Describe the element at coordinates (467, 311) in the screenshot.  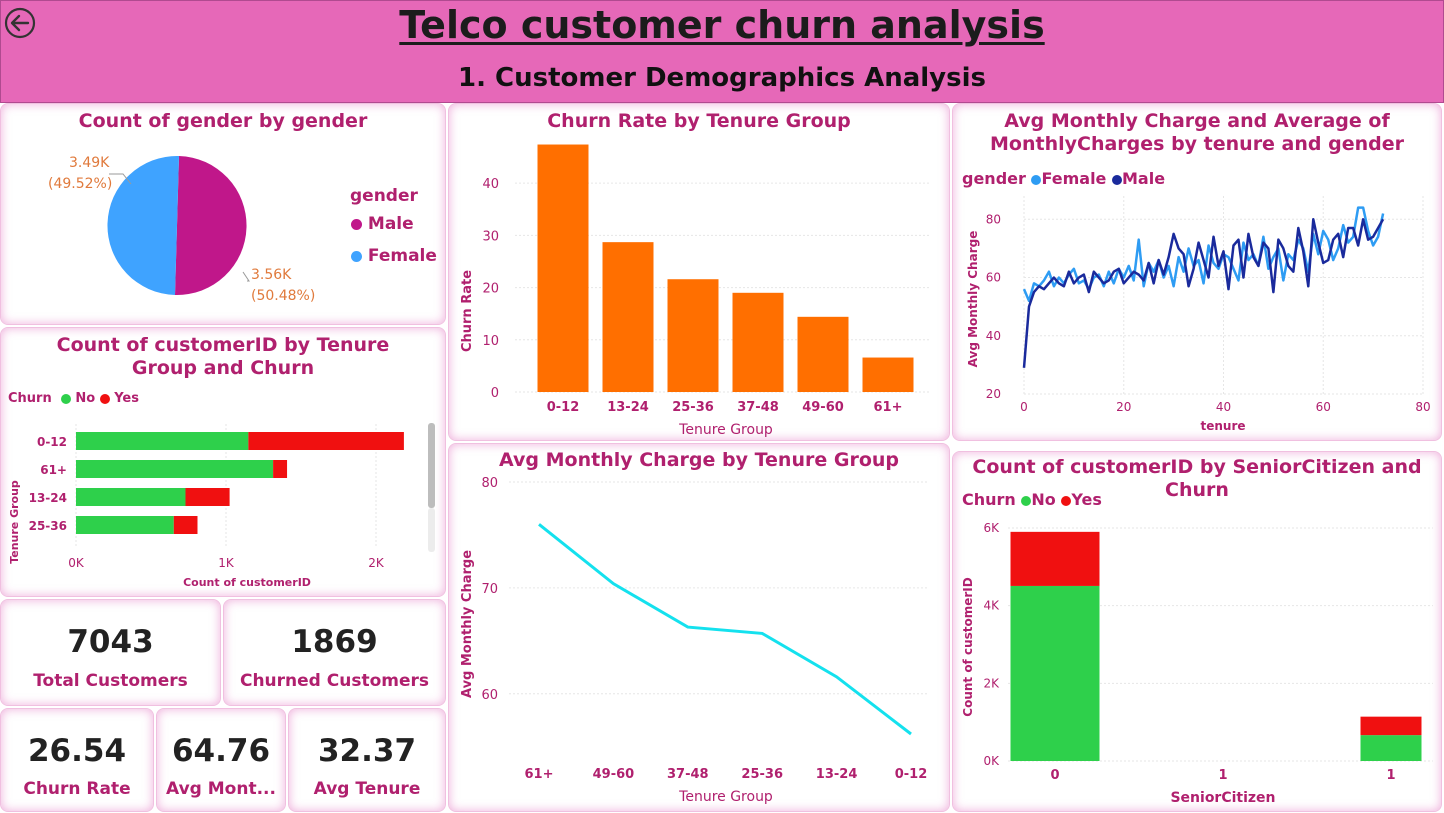
I see `churn-rate-ylabel: Churn Rate` at that location.